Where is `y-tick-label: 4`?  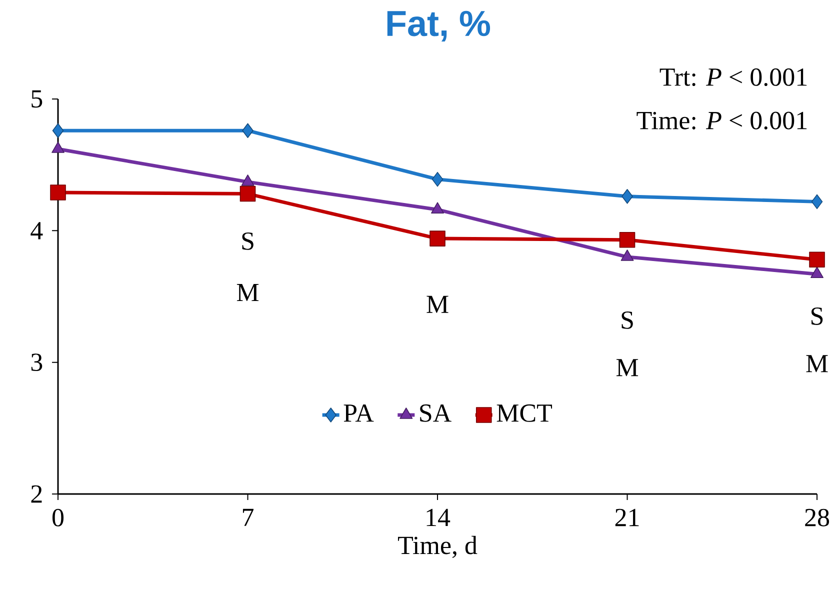
y-tick-label: 4 is located at coordinates (36, 231).